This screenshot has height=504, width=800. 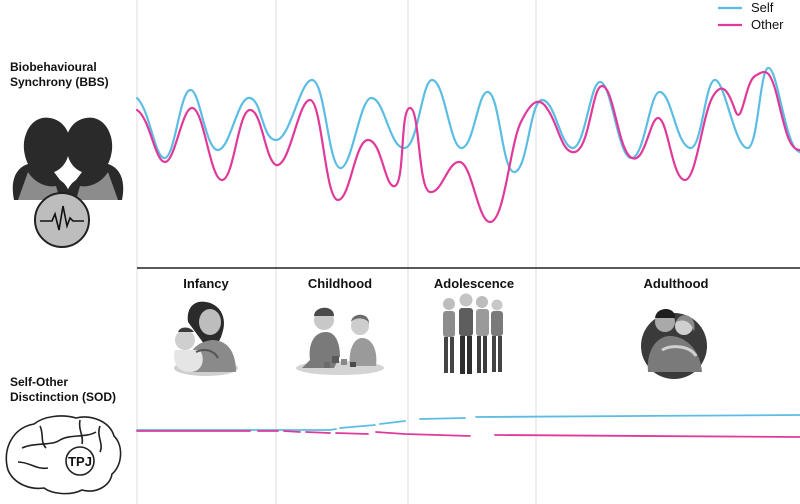 What do you see at coordinates (474, 283) in the screenshot?
I see `stage-label-adolescence: Adolescence` at bounding box center [474, 283].